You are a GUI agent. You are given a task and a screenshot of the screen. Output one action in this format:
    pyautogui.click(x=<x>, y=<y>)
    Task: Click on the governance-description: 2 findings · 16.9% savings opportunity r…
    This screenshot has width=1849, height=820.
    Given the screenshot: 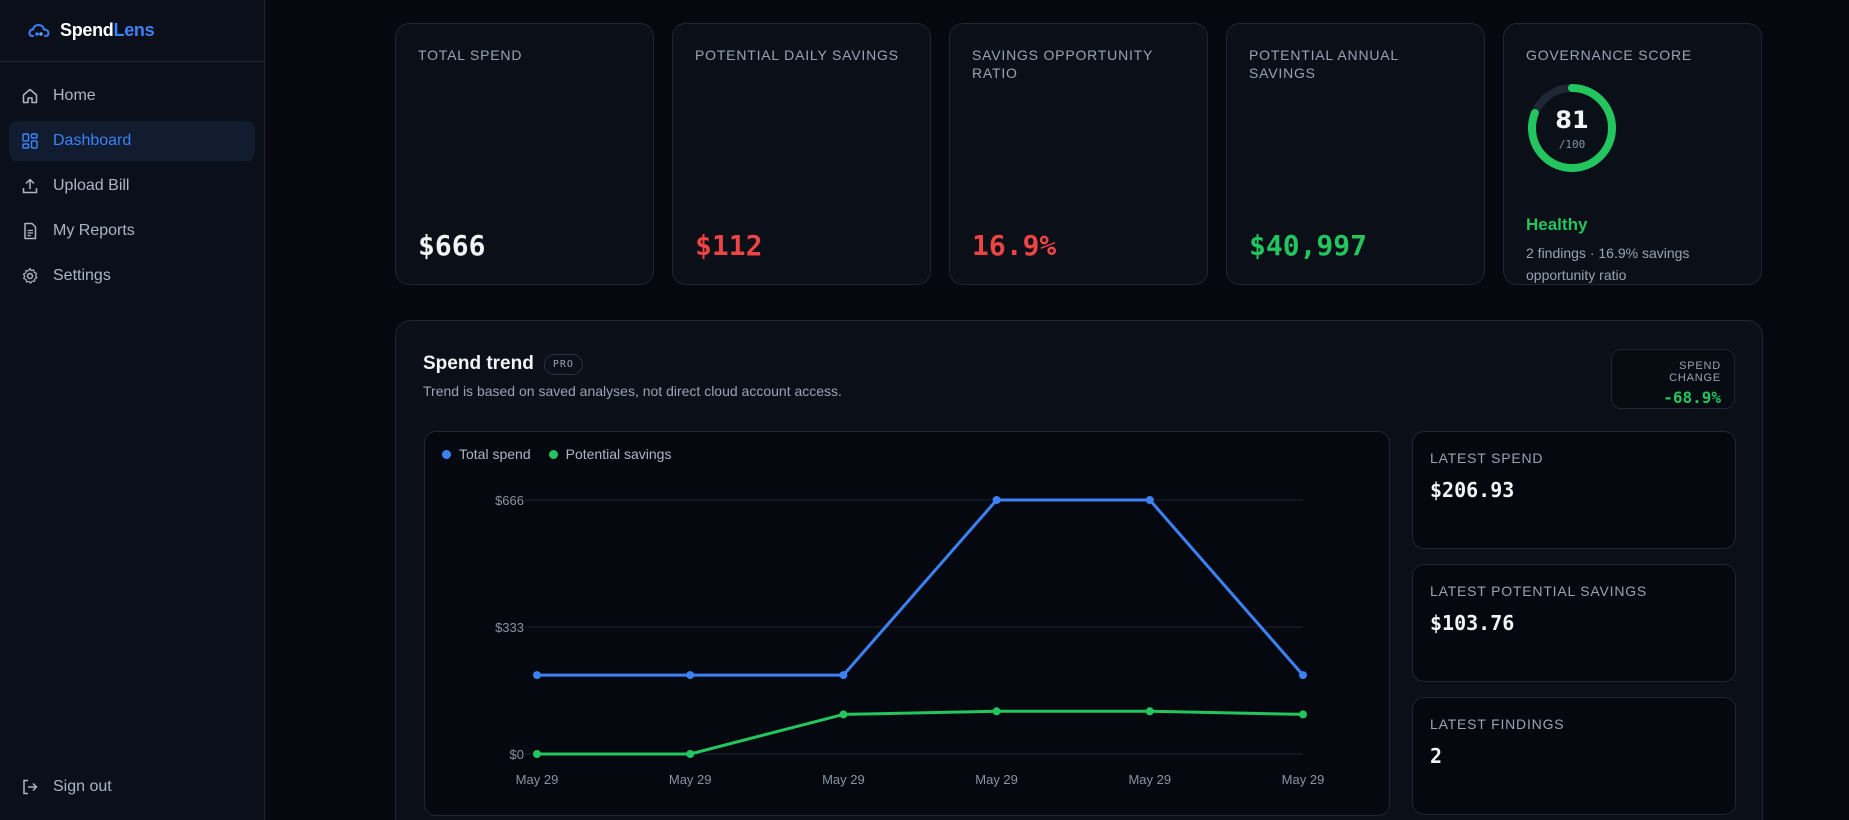 What is the action you would take?
    pyautogui.click(x=1608, y=264)
    